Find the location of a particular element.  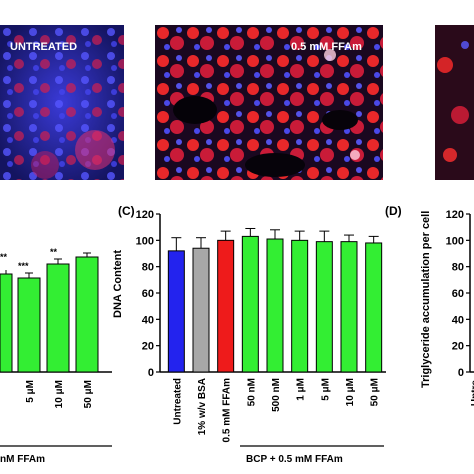

chart-d-ytick-label-1: 100 is located at coordinates (455, 241).